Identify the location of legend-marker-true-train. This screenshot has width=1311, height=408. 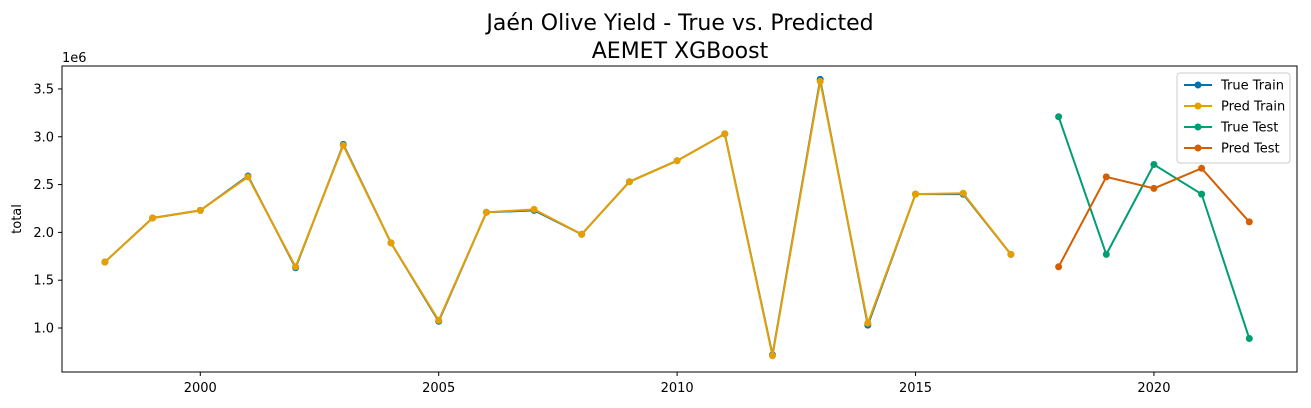
(1198, 85).